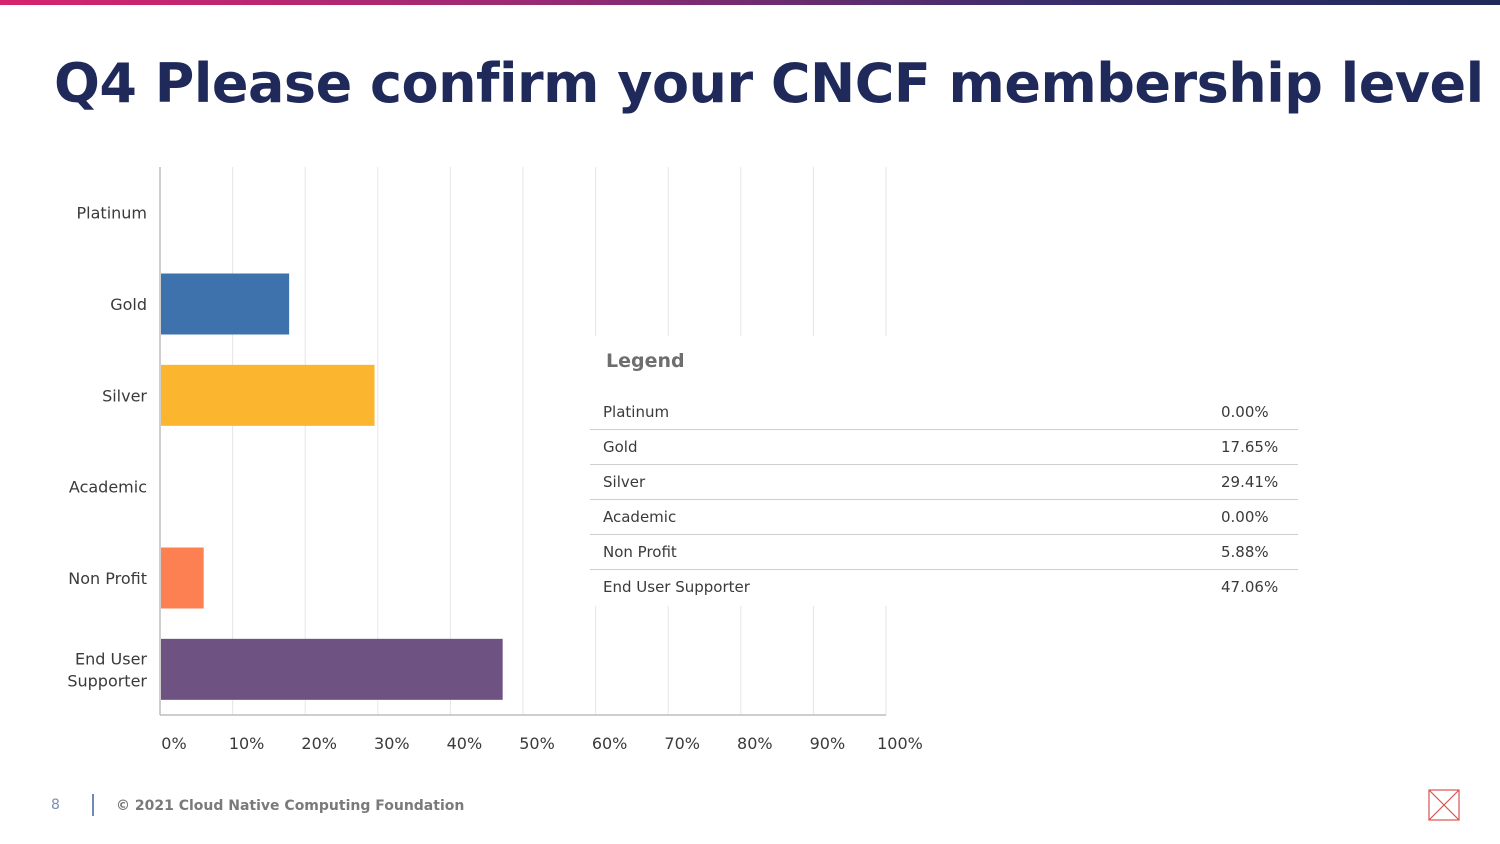 Image resolution: width=1500 pixels, height=844 pixels. I want to click on category-label: Supporter, so click(107, 680).